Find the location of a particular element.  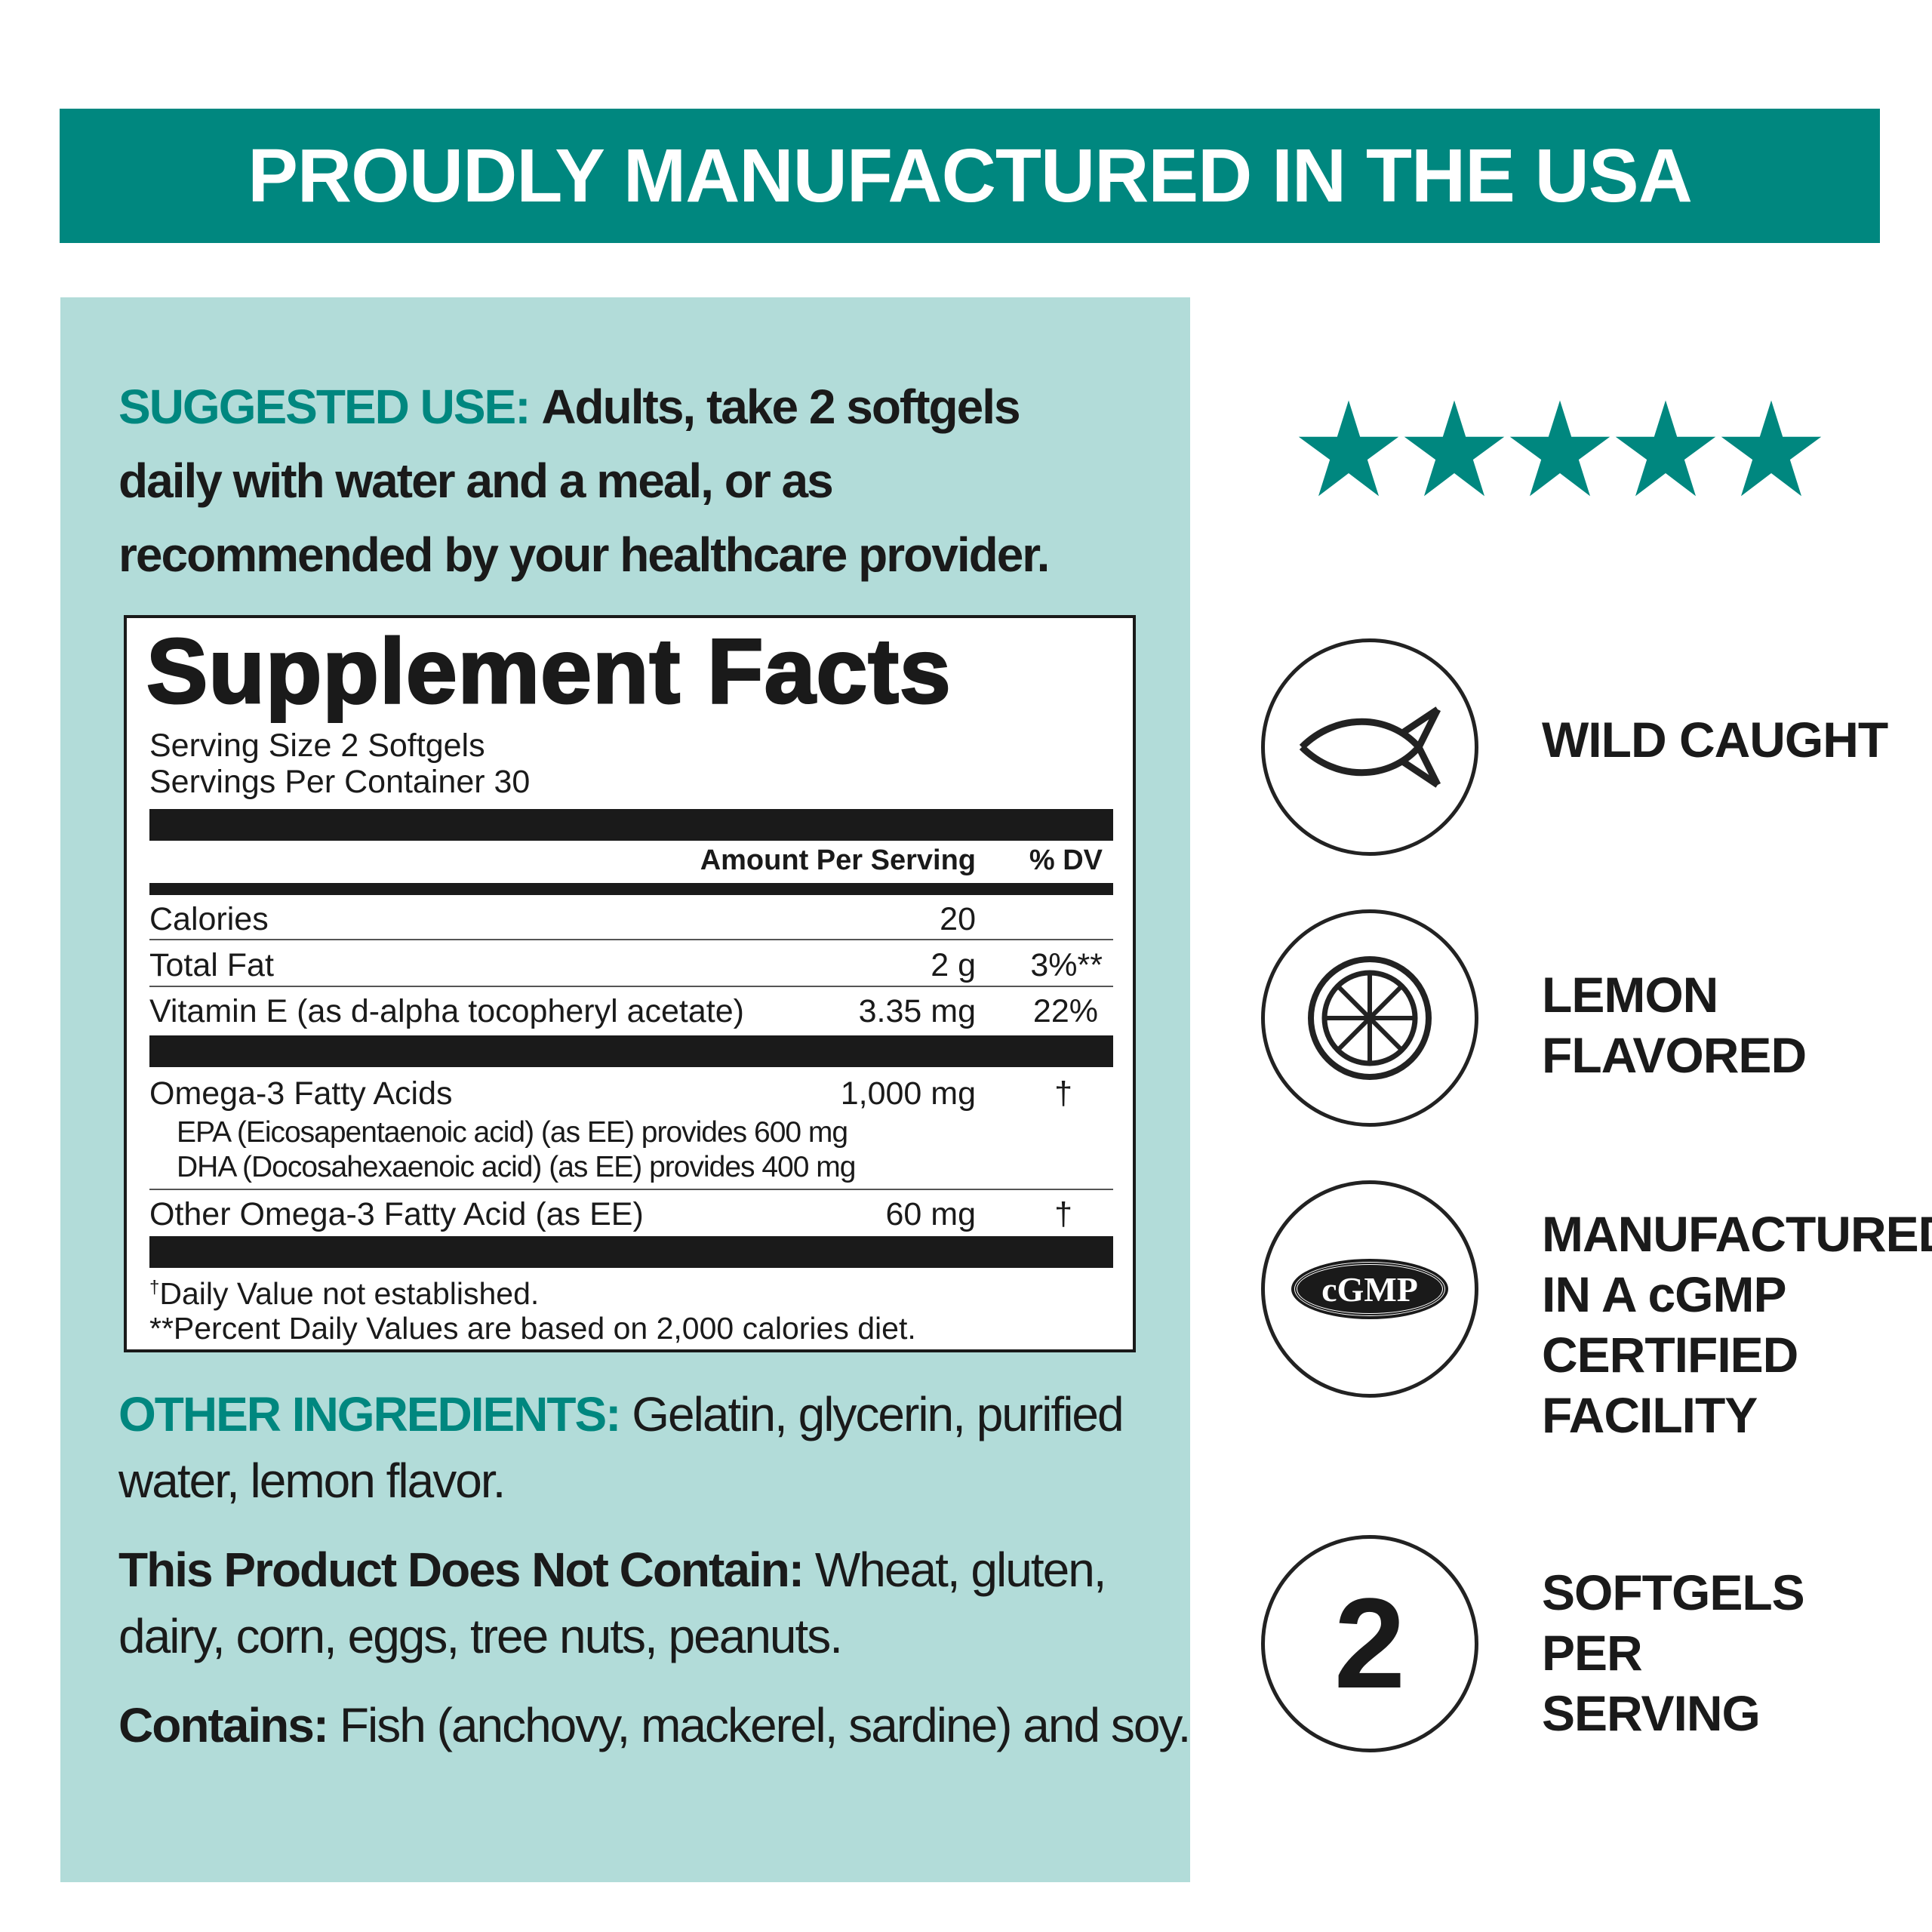

servings-per-container: Servings Per Container 30 is located at coordinates (340, 782).